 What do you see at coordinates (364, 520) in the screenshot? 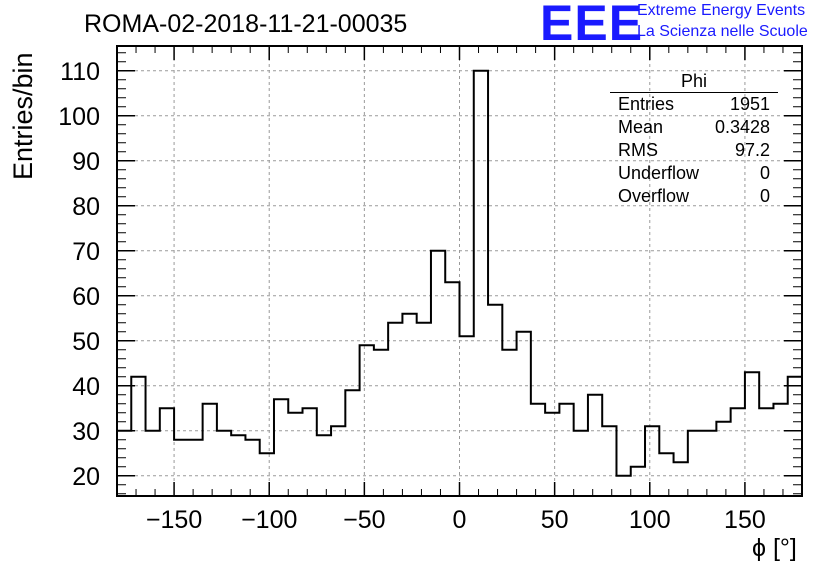
I see `x-tick-label: −50` at bounding box center [364, 520].